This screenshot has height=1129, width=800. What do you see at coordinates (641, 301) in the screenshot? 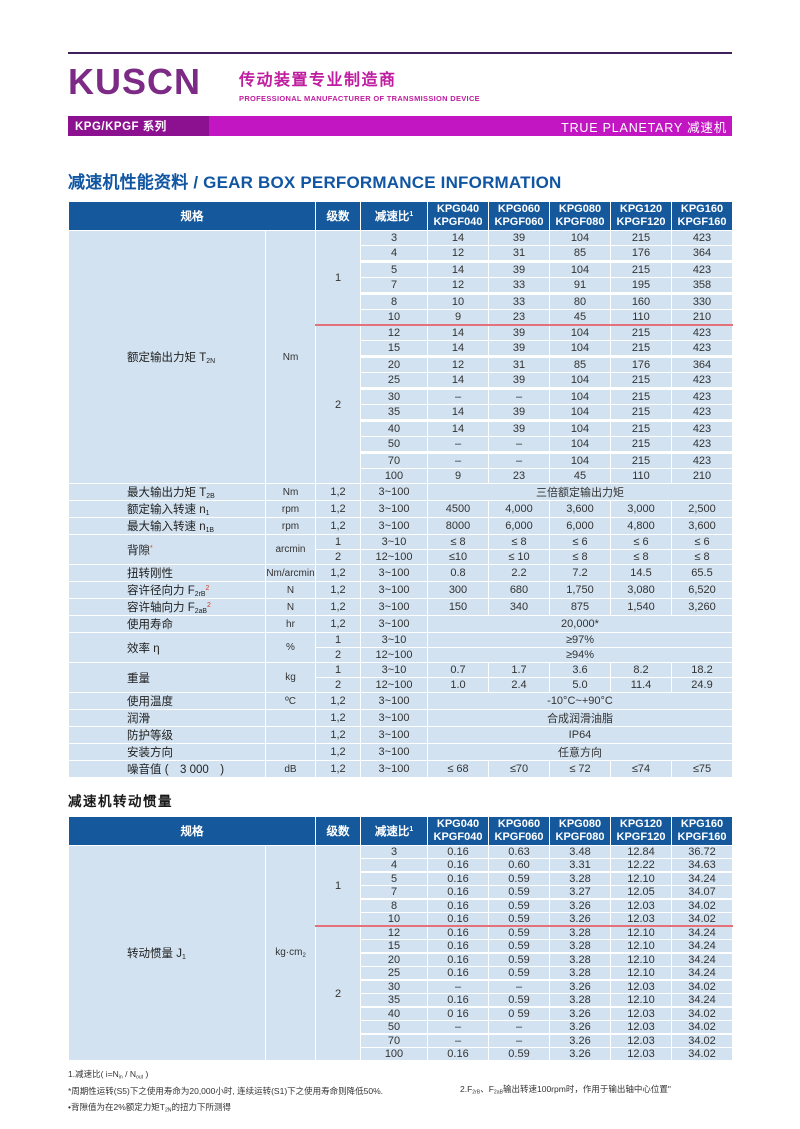
I see `value-cell: 160` at bounding box center [641, 301].